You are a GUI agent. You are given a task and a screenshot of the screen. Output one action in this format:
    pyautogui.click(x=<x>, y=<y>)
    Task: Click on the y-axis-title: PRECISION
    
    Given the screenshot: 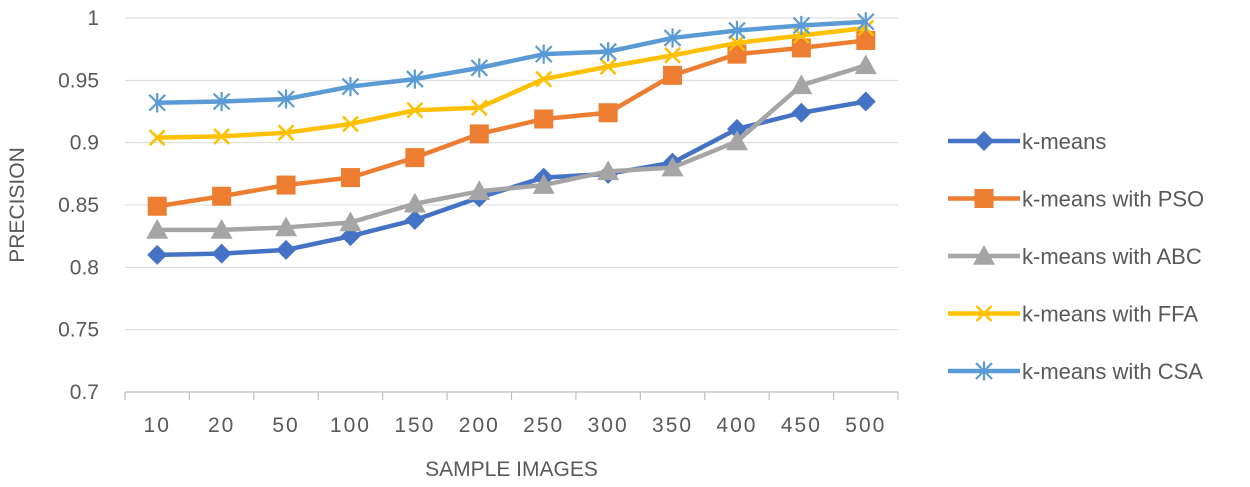 What is the action you would take?
    pyautogui.click(x=17, y=205)
    